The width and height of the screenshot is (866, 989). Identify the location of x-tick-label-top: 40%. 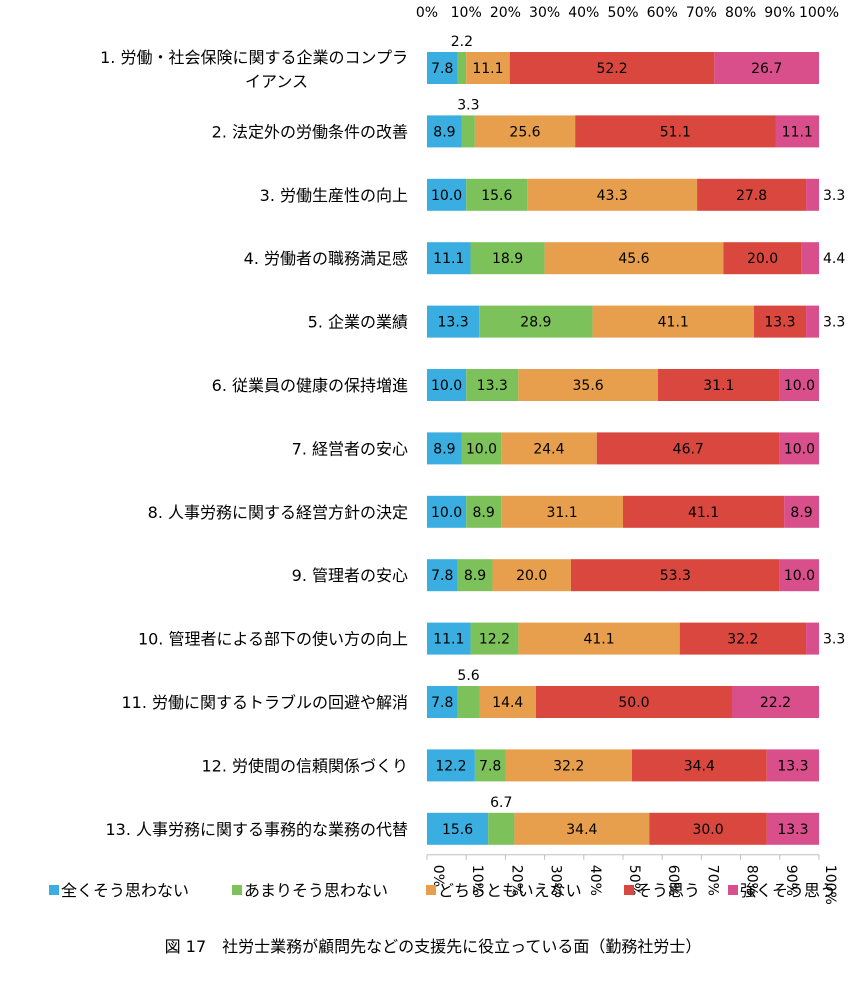
(583, 13).